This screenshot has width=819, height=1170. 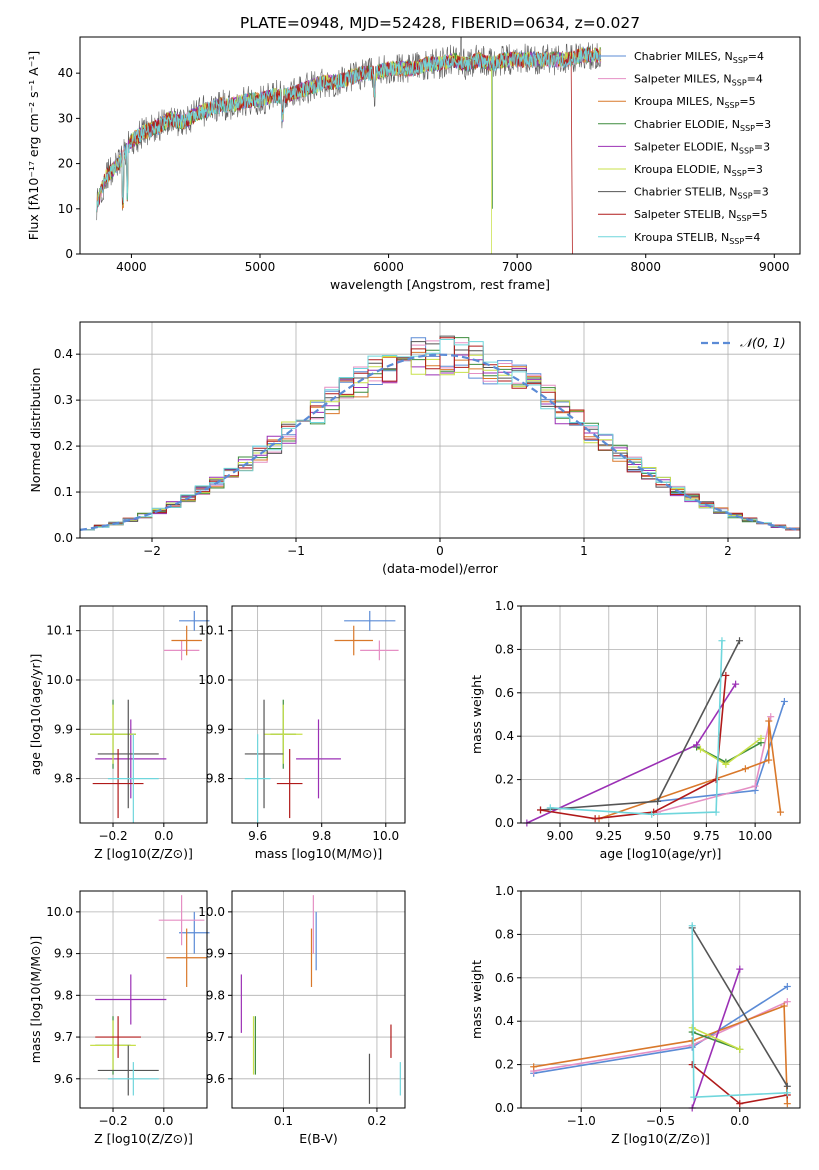 I want to click on weight-line-kroupa-miles, so click(x=689, y=770).